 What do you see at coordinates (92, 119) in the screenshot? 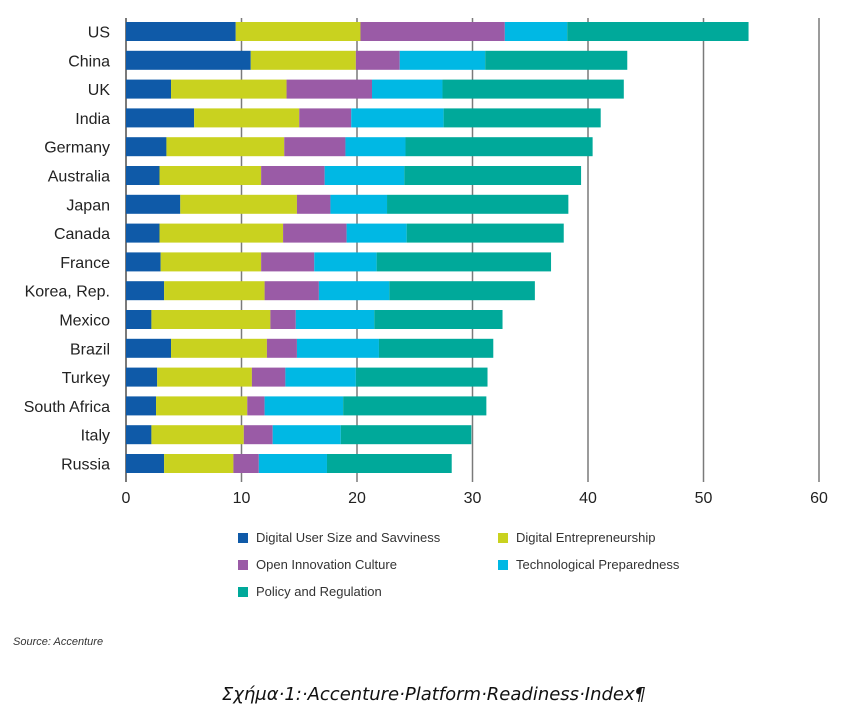
I see `category-label: India` at bounding box center [92, 119].